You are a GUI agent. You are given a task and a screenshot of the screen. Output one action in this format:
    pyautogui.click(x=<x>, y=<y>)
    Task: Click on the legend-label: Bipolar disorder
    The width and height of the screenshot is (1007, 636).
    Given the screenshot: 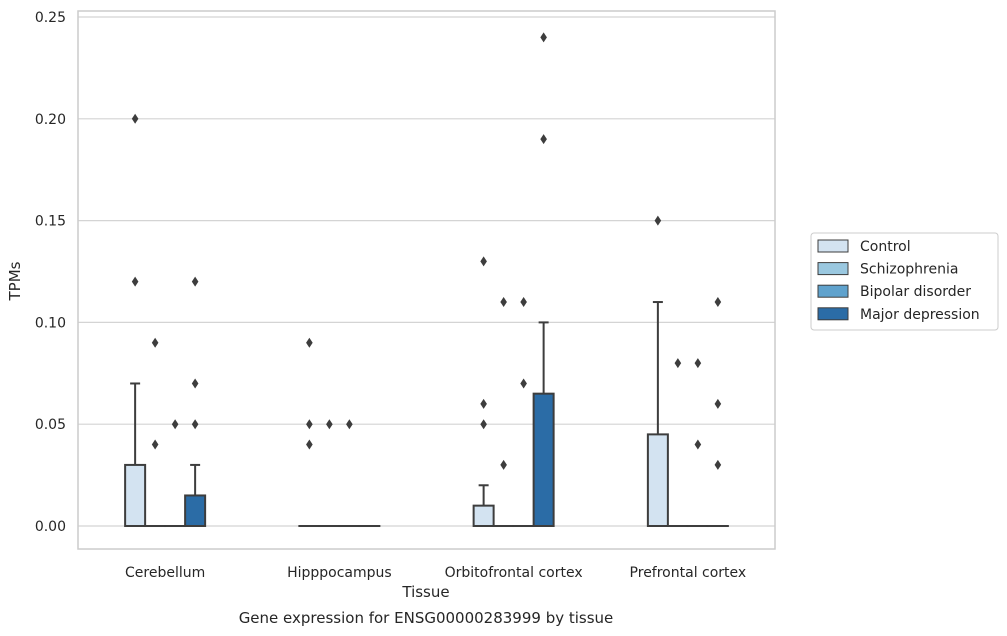 What is the action you would take?
    pyautogui.click(x=915, y=292)
    